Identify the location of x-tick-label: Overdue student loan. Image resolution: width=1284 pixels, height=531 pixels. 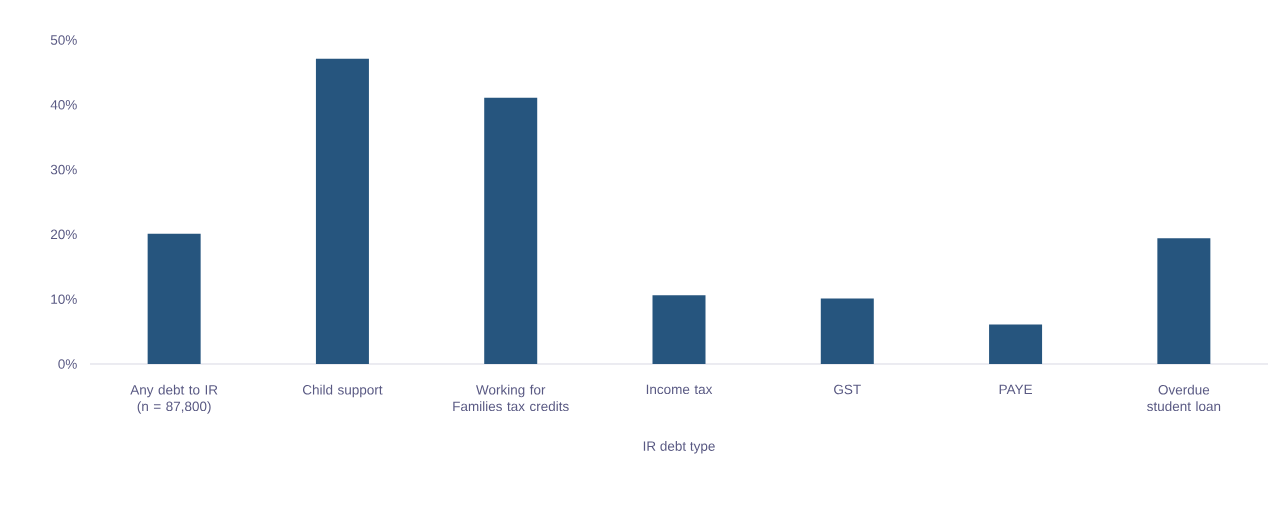
(1184, 398).